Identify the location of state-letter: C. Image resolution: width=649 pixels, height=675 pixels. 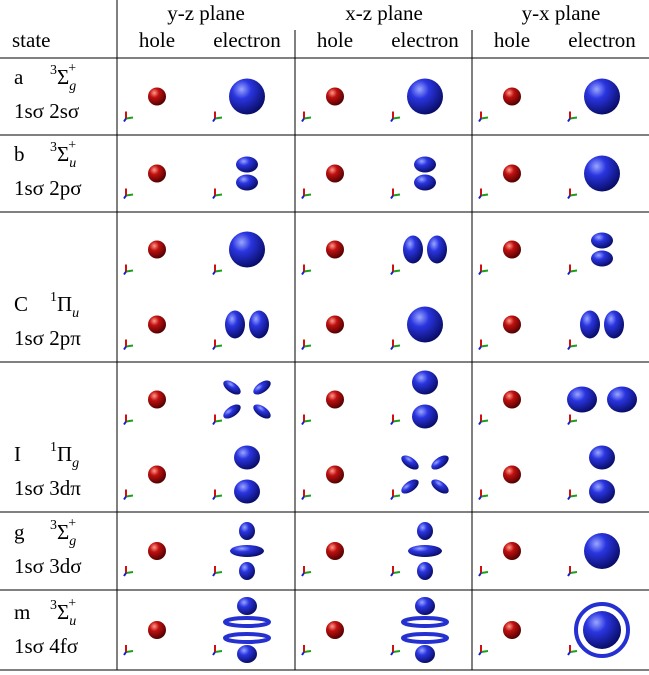
(21, 304).